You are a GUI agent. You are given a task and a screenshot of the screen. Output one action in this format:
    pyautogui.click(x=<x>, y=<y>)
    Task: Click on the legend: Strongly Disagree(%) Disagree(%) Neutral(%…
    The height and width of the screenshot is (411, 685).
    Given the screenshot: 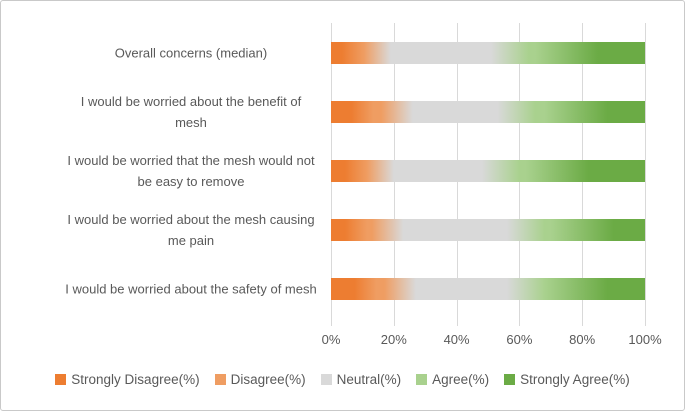 What is the action you would take?
    pyautogui.click(x=342, y=379)
    